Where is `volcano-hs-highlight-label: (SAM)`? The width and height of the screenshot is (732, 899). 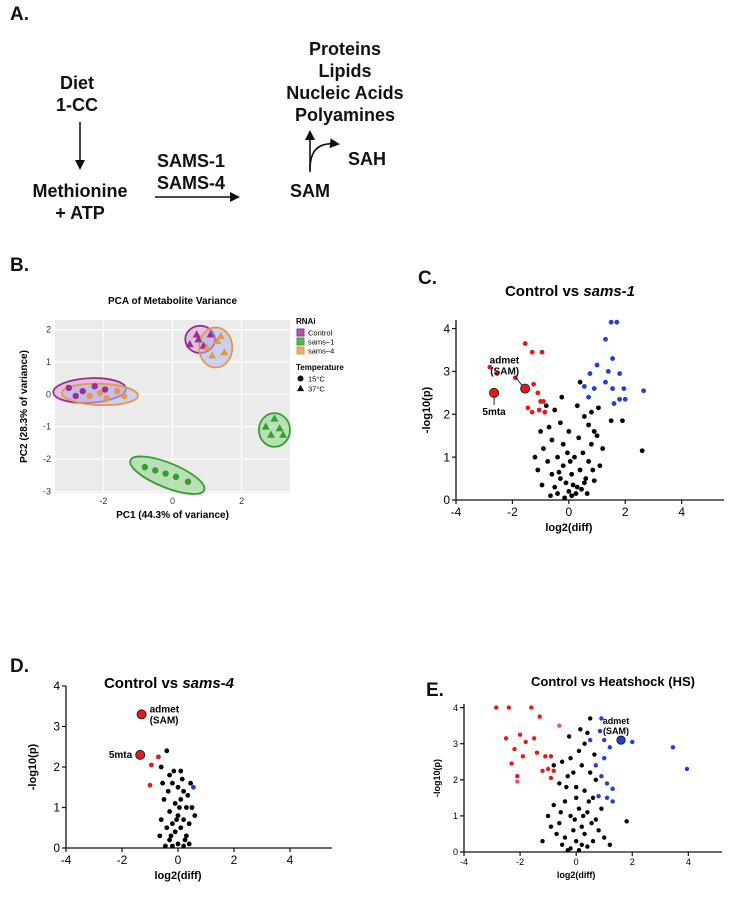
volcano-hs-highlight-label: (SAM) is located at coordinates (616, 731).